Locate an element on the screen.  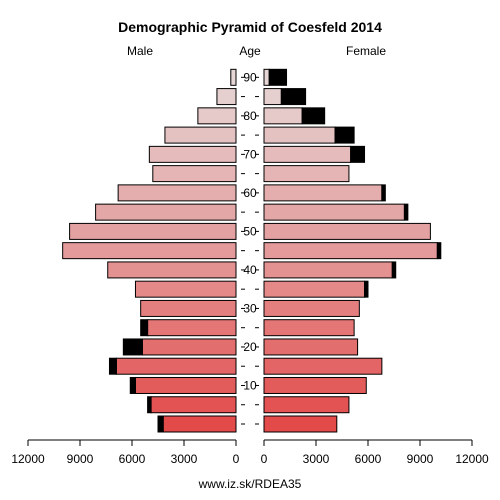
female-x-tick-label: 3000 is located at coordinates (316, 459).